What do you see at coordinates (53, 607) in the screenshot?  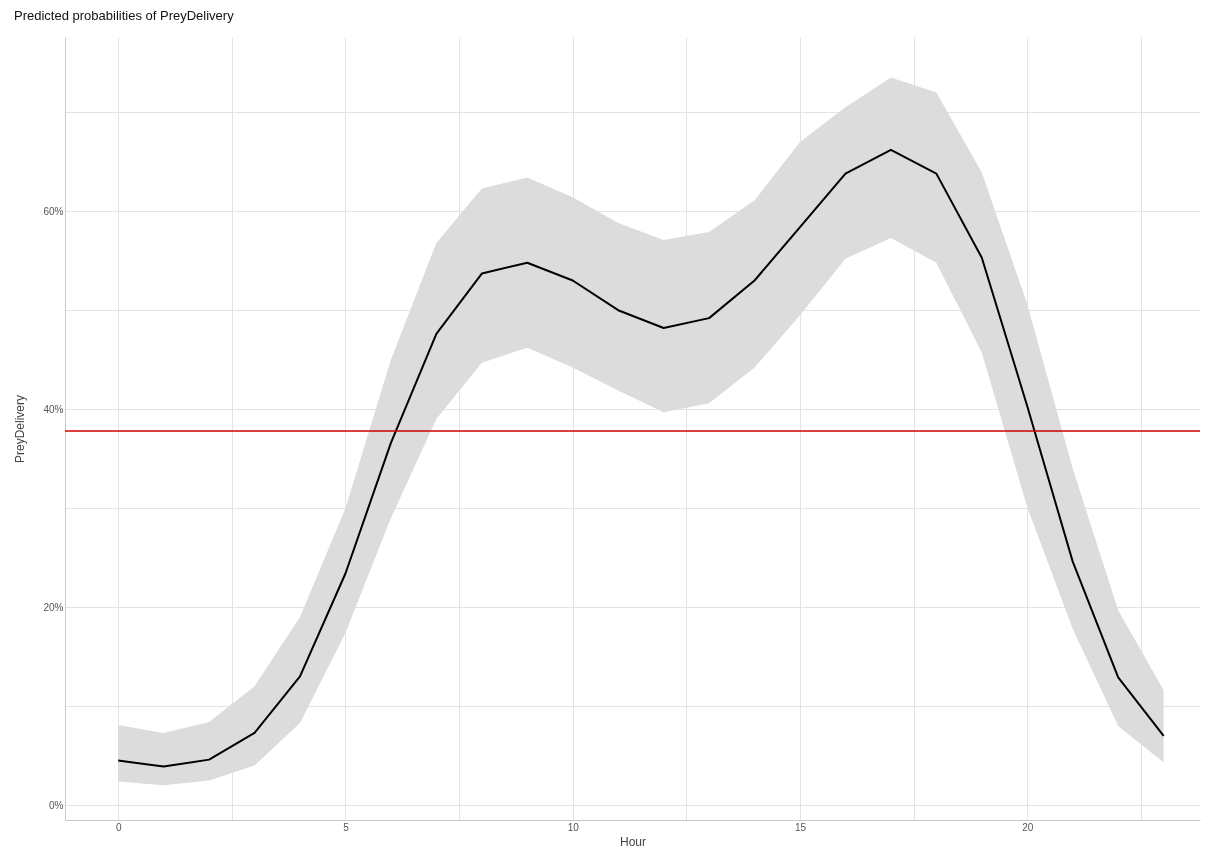 I see `y-tick-label: 20%` at bounding box center [53, 607].